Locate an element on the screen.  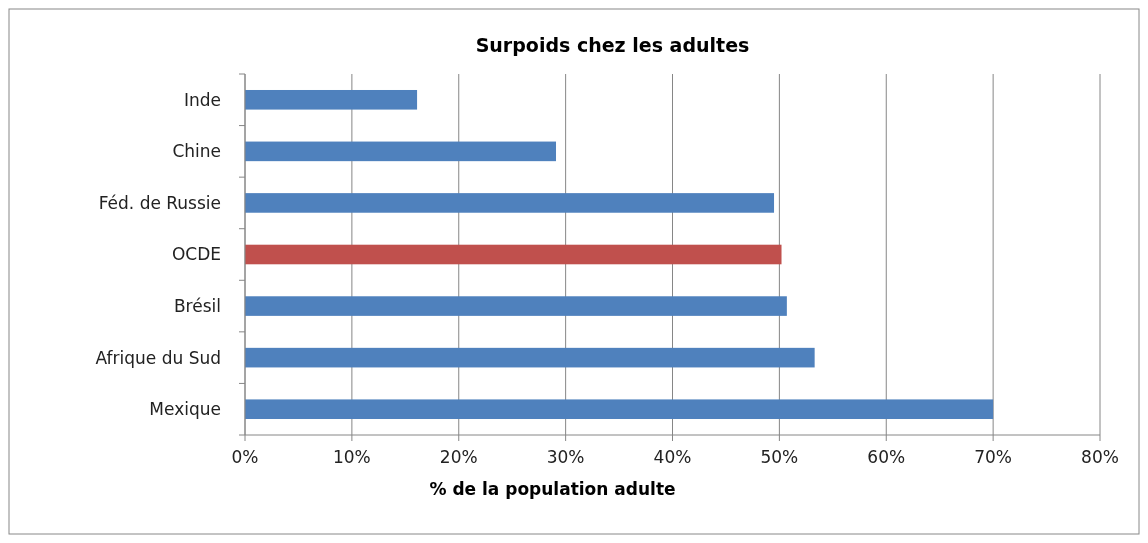
x-tick-label: 10% is located at coordinates (351, 457).